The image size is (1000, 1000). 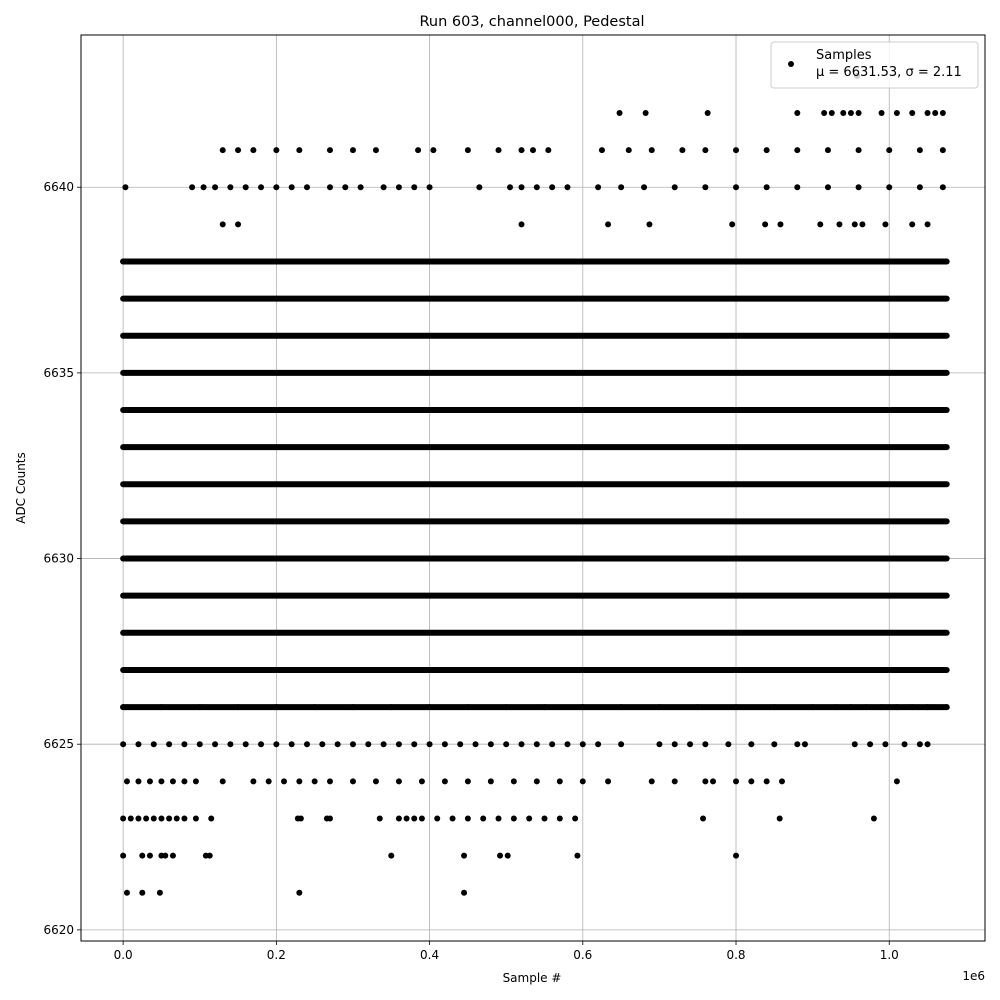 I want to click on chart-title: Run 603, channel000, Pedestal, so click(x=531, y=22).